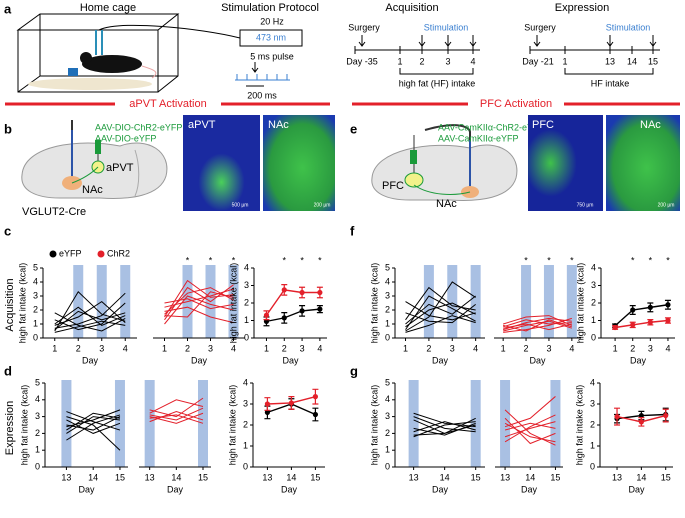 This screenshot has height=518, width=685. Describe the element at coordinates (516, 104) in the screenshot. I see `section-title: PFC Activation` at that location.